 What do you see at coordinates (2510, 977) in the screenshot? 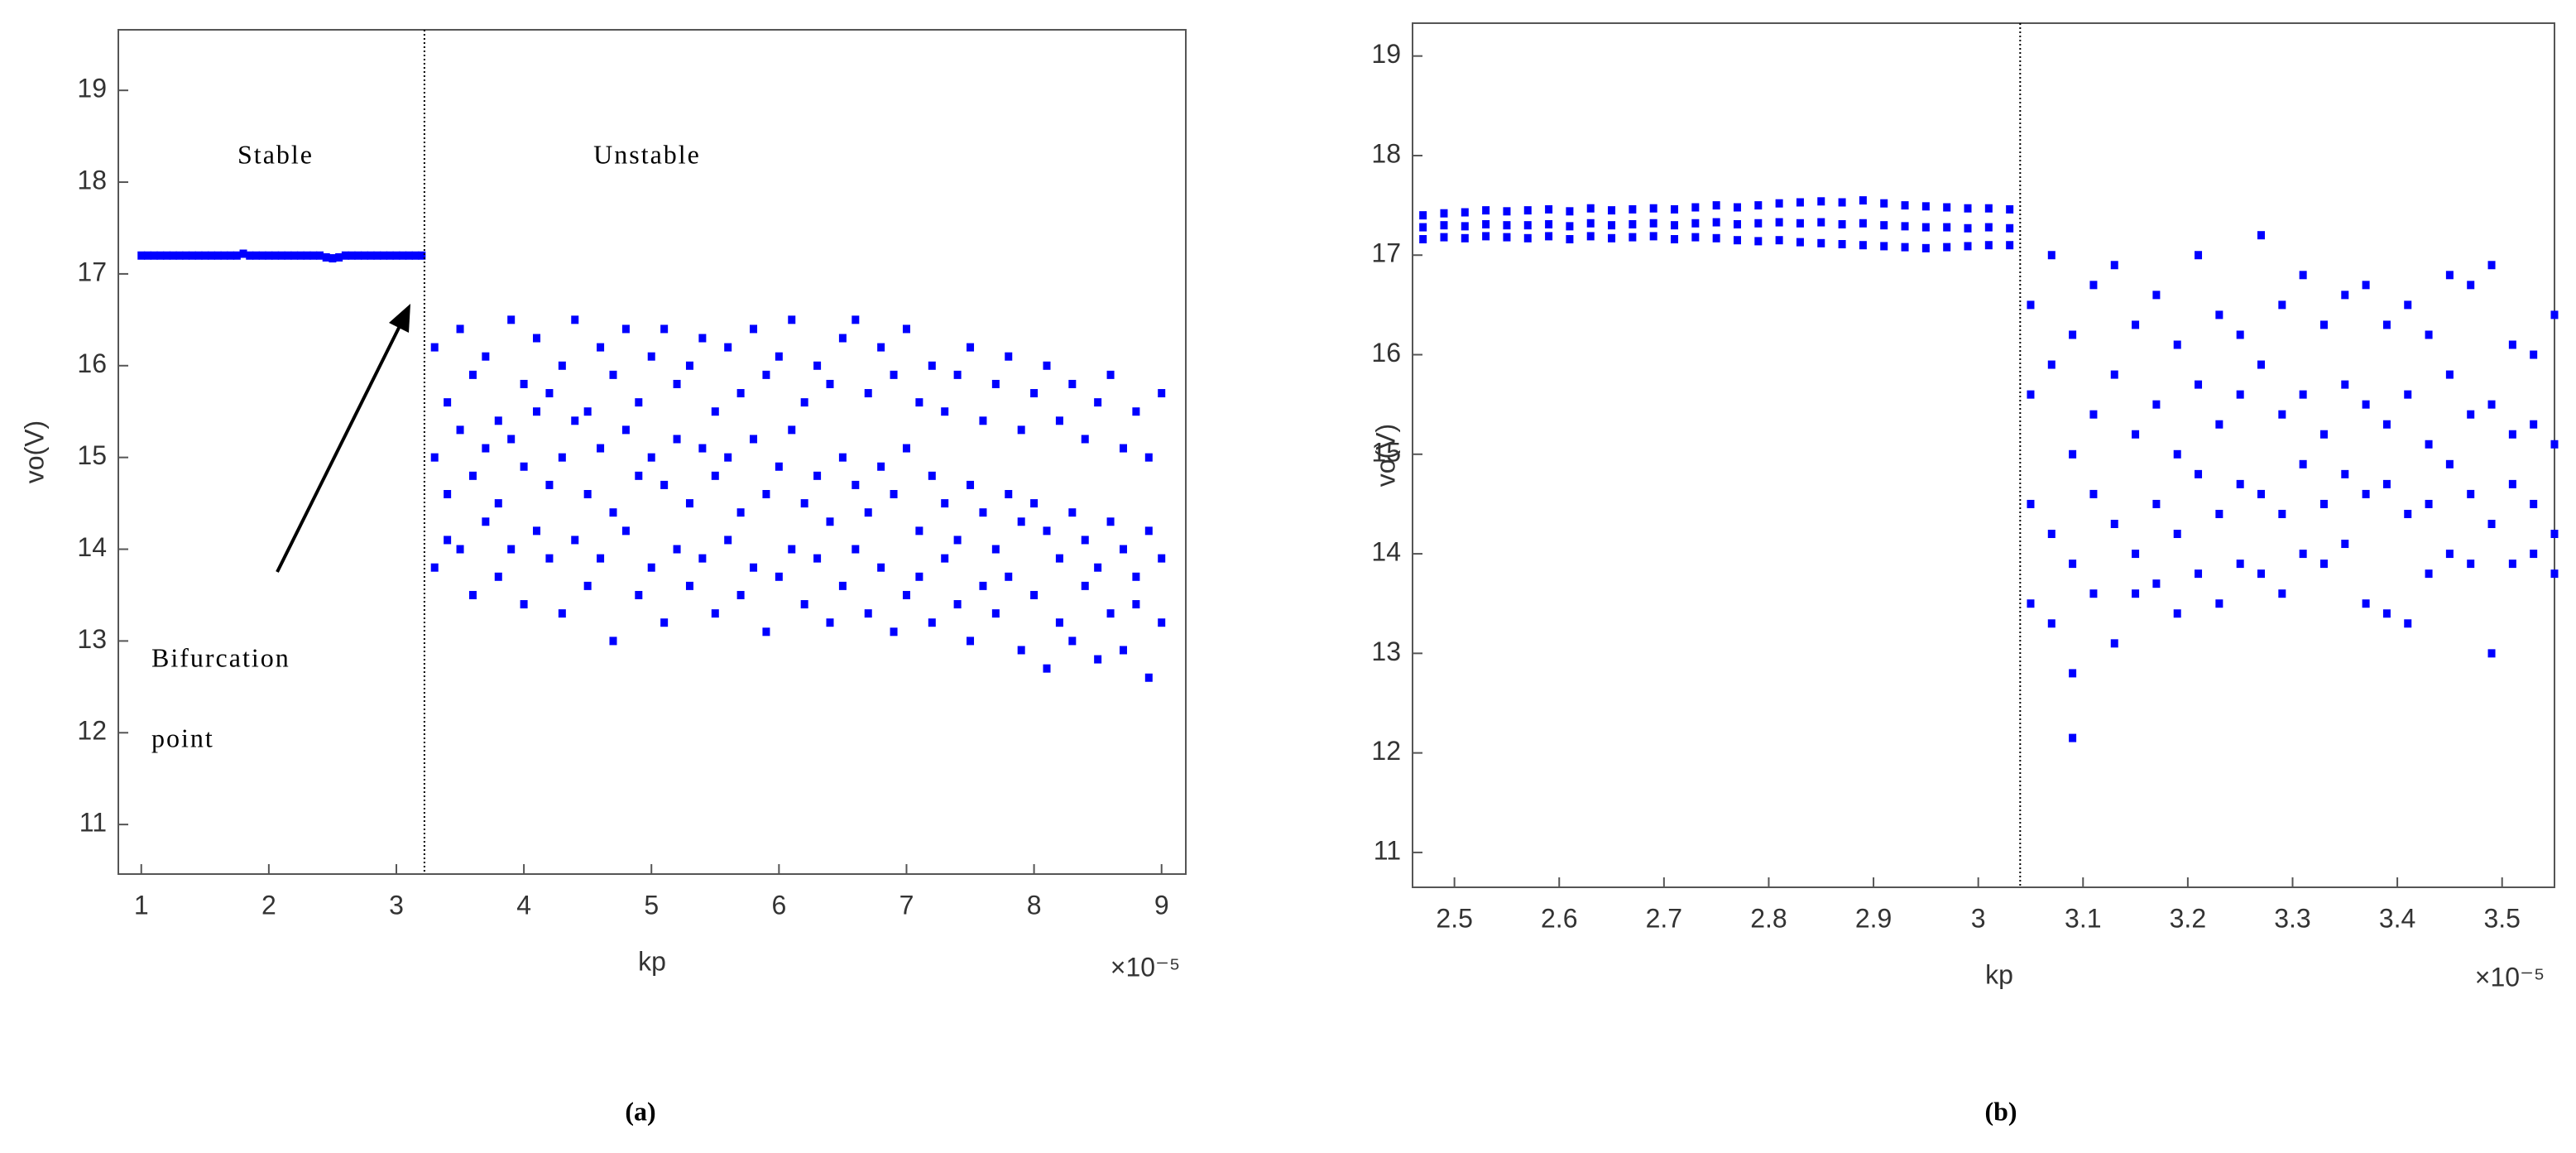
I see `x-multiplier: ×10⁻⁵` at bounding box center [2510, 977].